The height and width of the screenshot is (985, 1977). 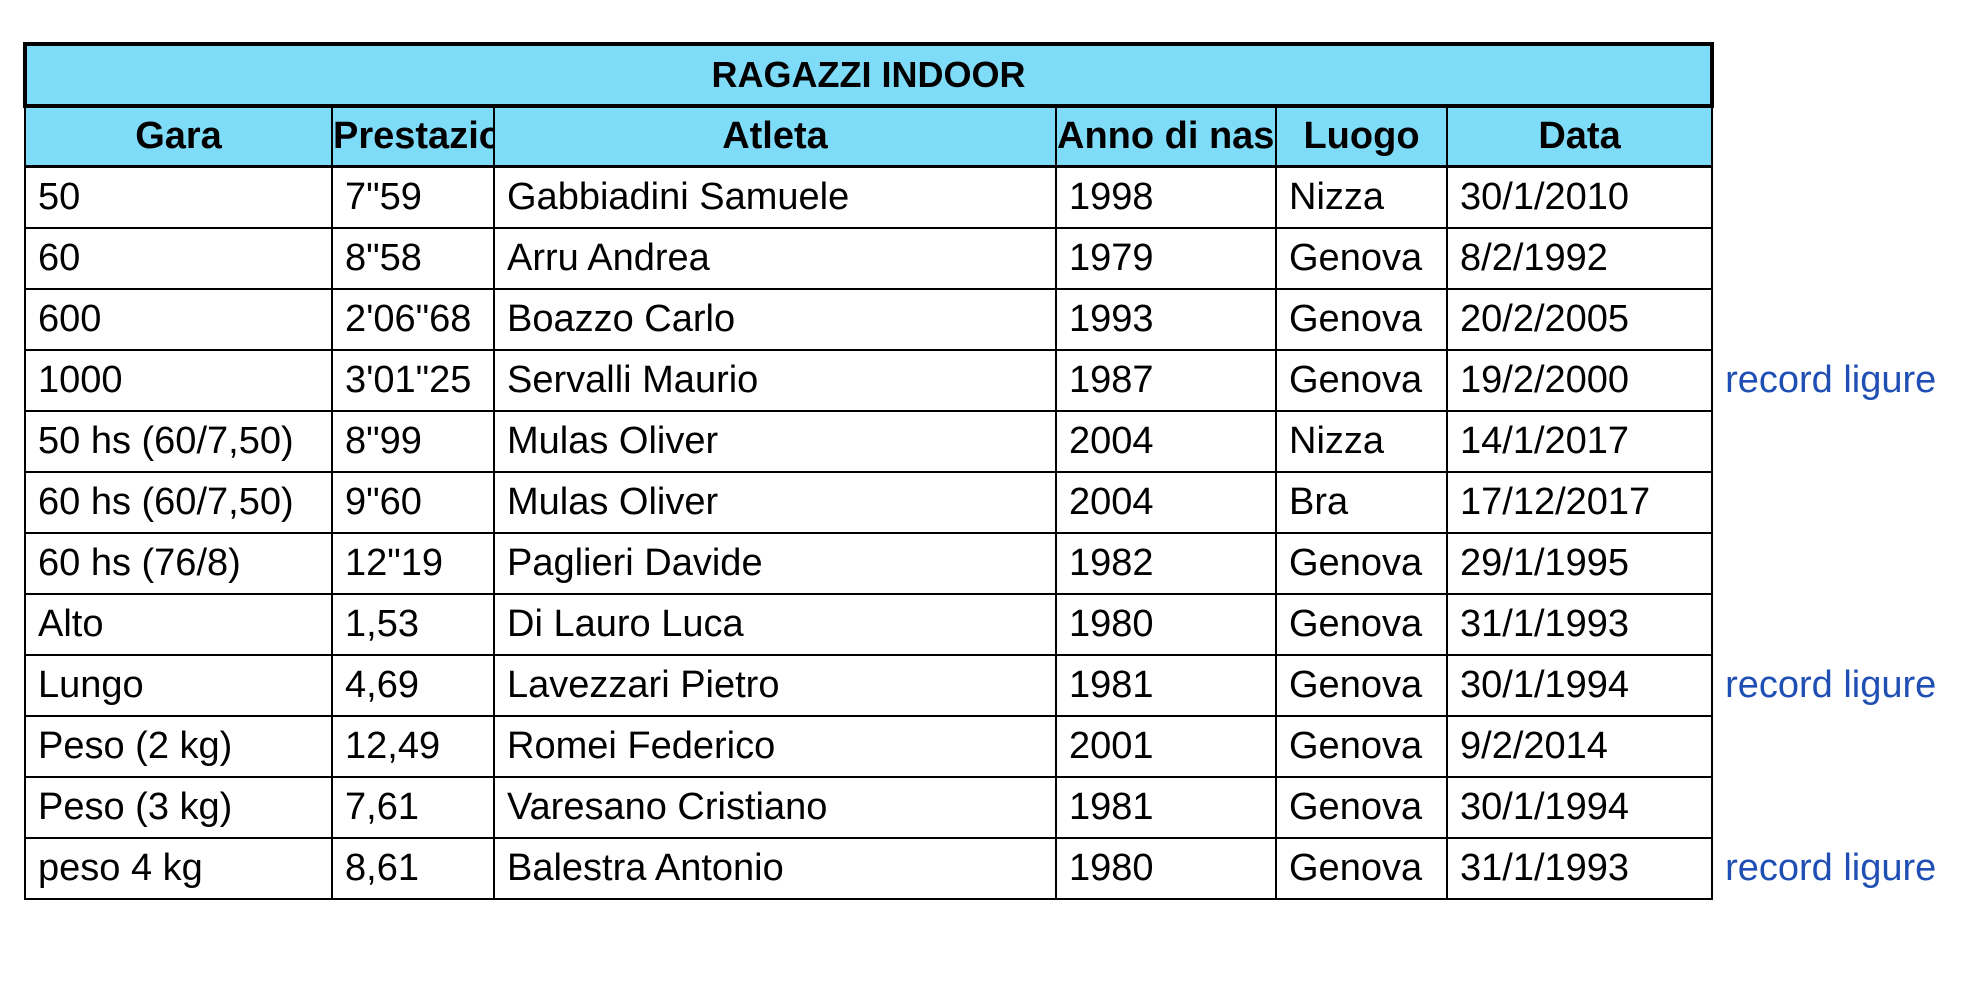 I want to click on cell: Varesano Cristiano, so click(x=775, y=807).